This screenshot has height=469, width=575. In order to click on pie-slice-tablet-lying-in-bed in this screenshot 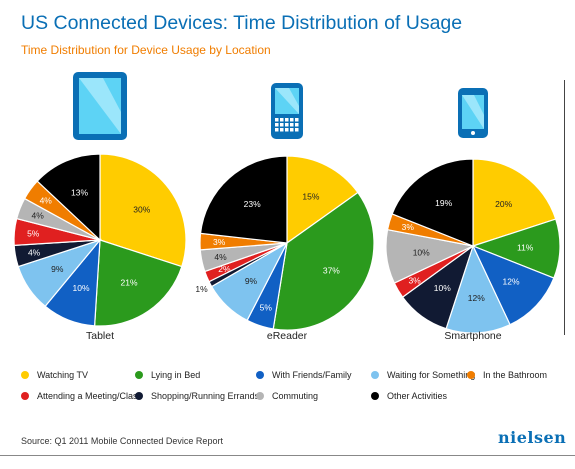, I will do `click(138, 283)`.